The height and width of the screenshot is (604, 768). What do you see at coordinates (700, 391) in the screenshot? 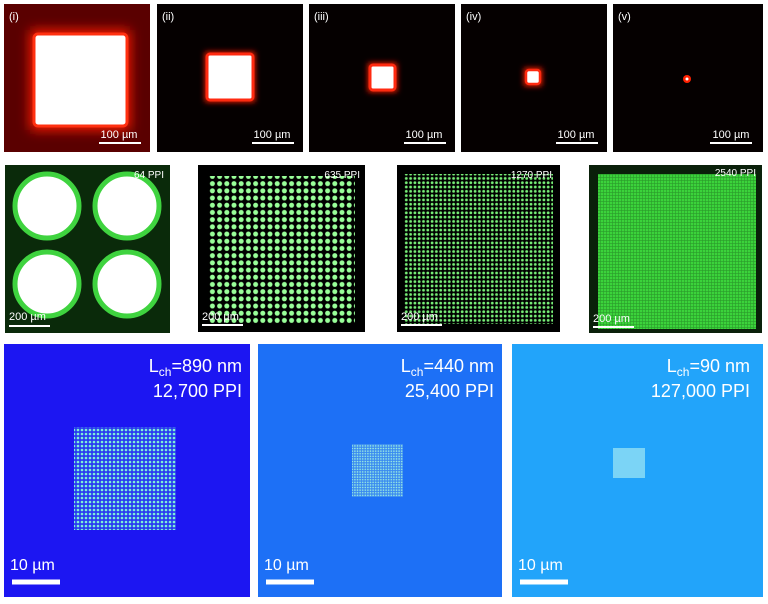
I see `ppi-label: 127,000 PPI` at bounding box center [700, 391].